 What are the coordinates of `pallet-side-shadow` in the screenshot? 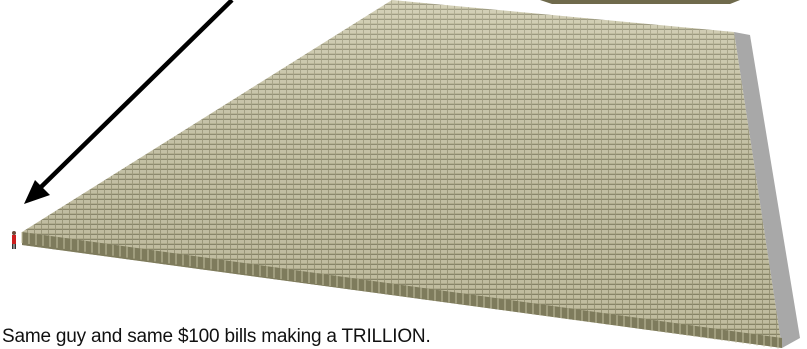 It's located at (767, 190).